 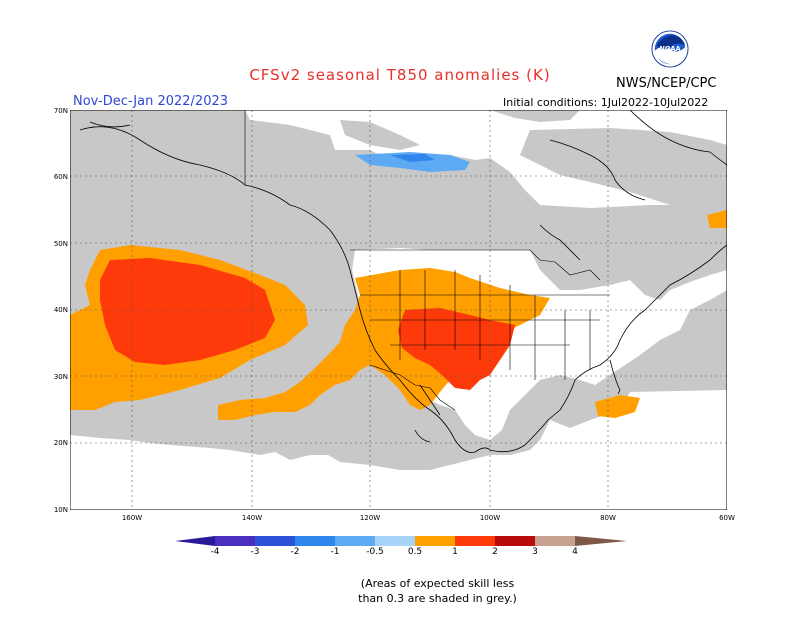 What do you see at coordinates (151, 101) in the screenshot?
I see `period-label: Nov-Dec-Jan 2022/2023` at bounding box center [151, 101].